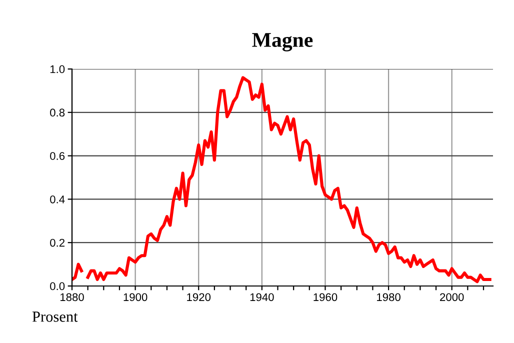  What do you see at coordinates (57, 112) in the screenshot?
I see `y-tick-label: 0.8` at bounding box center [57, 112].